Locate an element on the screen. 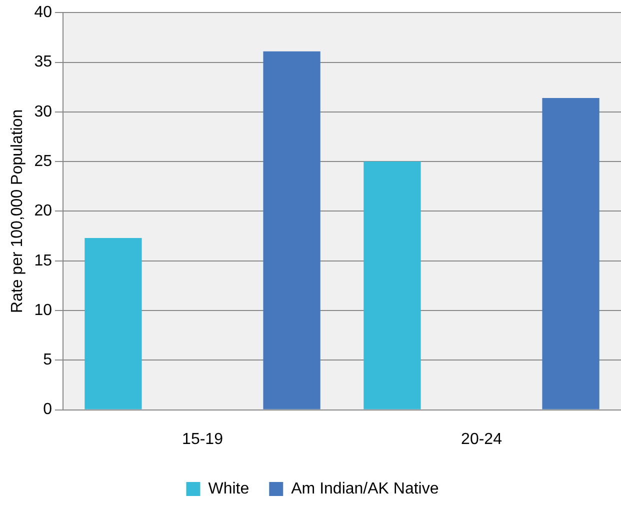 The width and height of the screenshot is (621, 517). y-tick-label: 35 is located at coordinates (43, 62).